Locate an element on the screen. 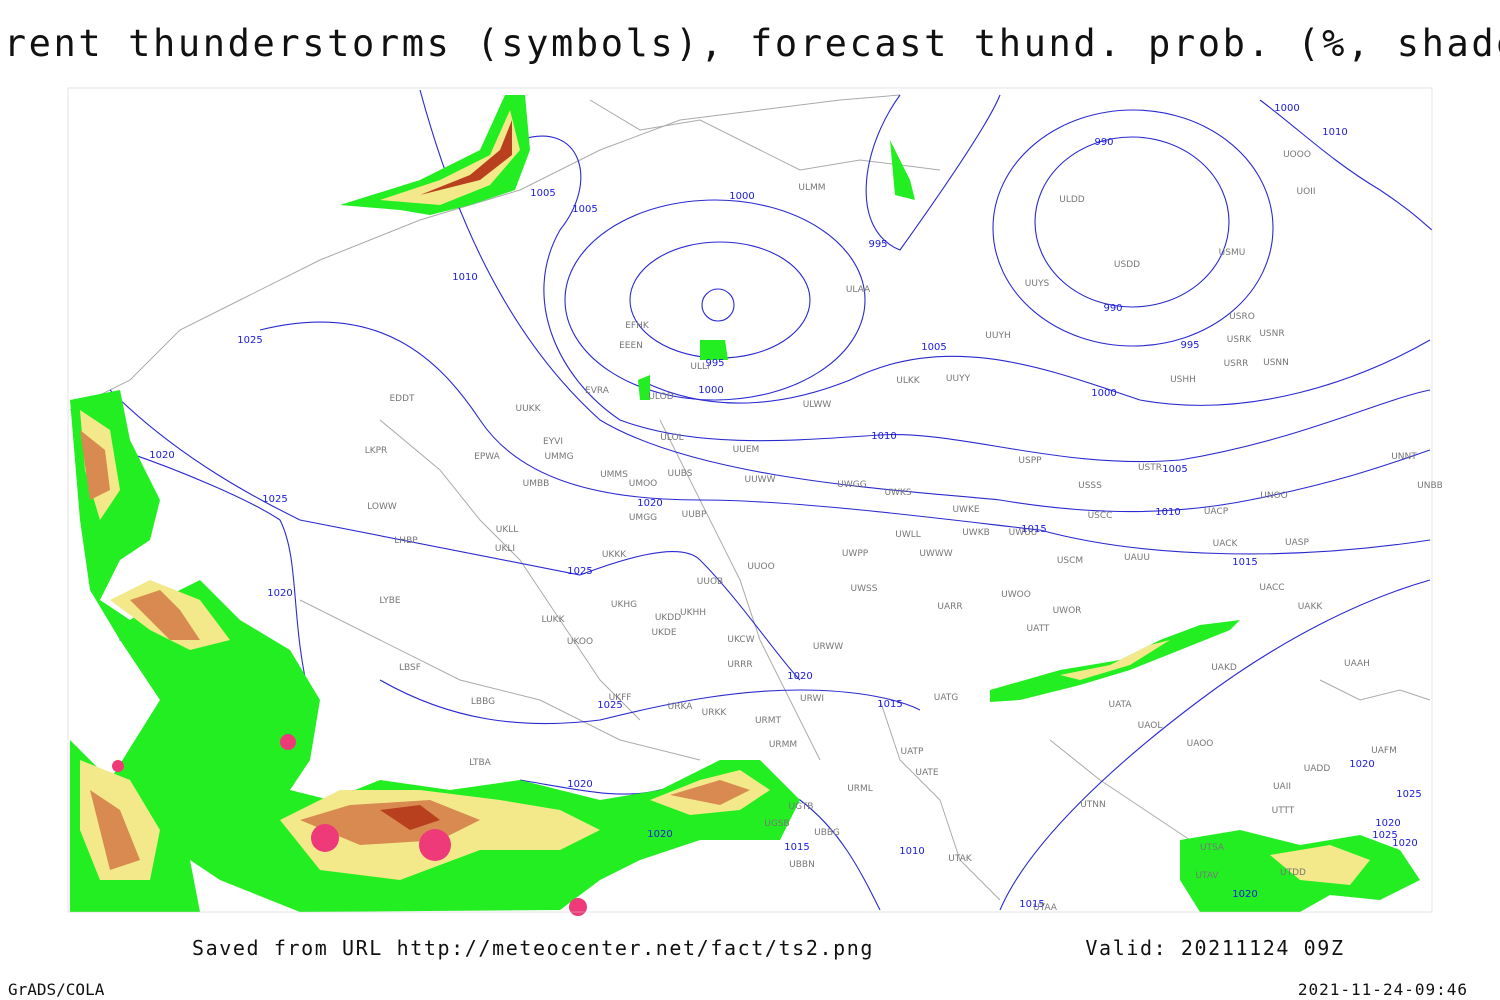 The width and height of the screenshot is (1500, 1000). station-label: EFHK is located at coordinates (637, 326).